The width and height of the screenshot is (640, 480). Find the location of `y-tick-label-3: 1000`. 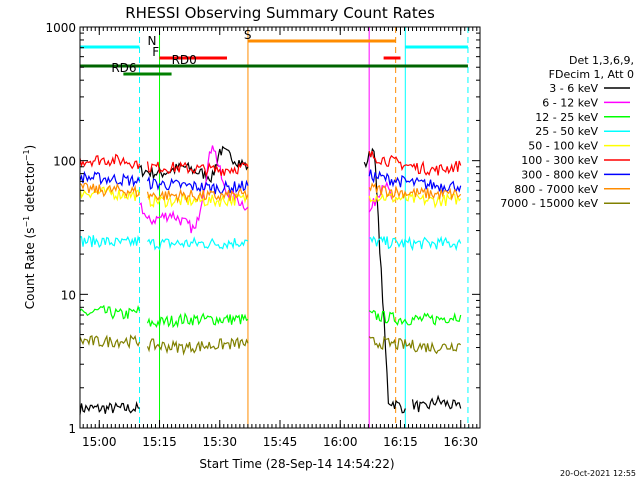

y-tick-label-3: 1000 is located at coordinates (60, 28).